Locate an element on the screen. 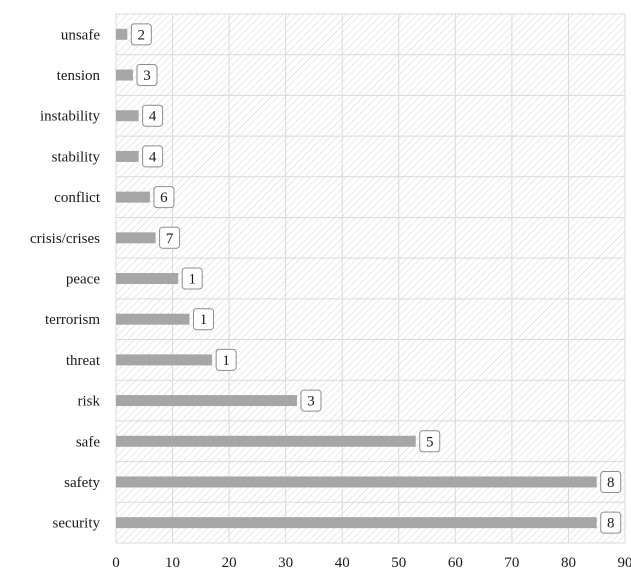 Image resolution: width=631 pixels, height=572 pixels. x-tick-label: 80 is located at coordinates (568, 563).